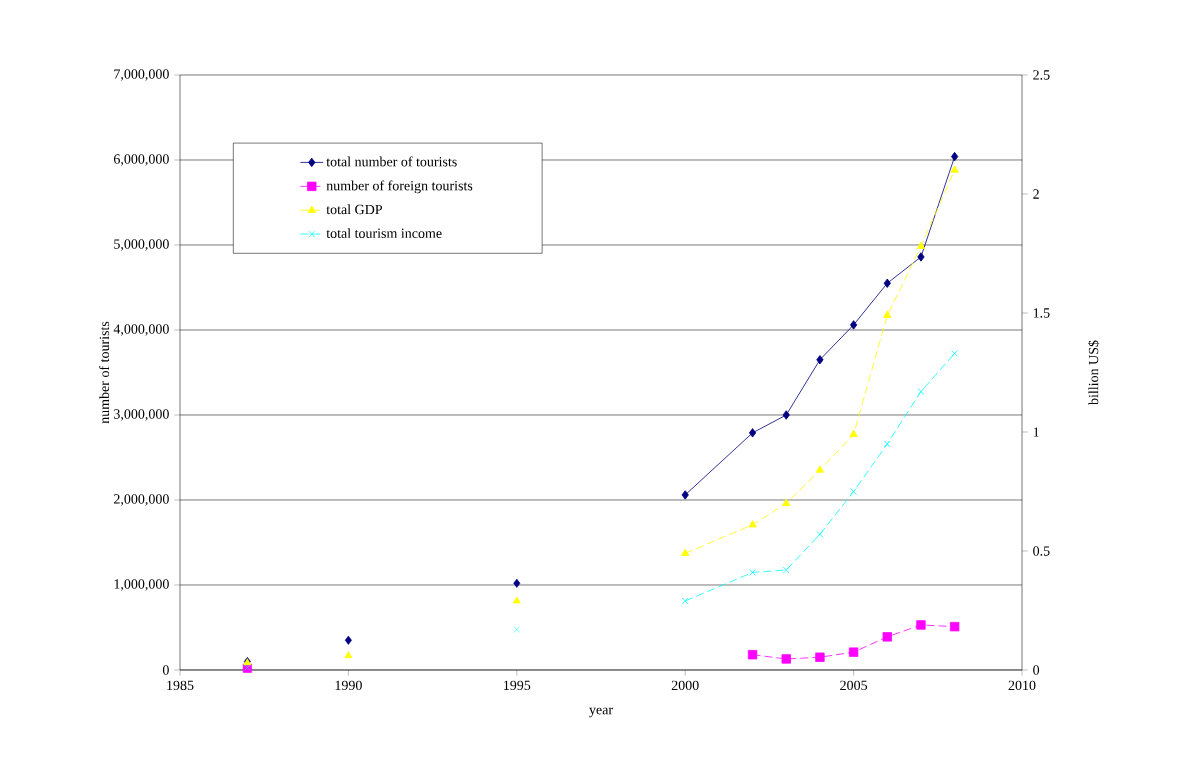 Image resolution: width=1184 pixels, height=782 pixels. I want to click on x-axis-title: year, so click(601, 712).